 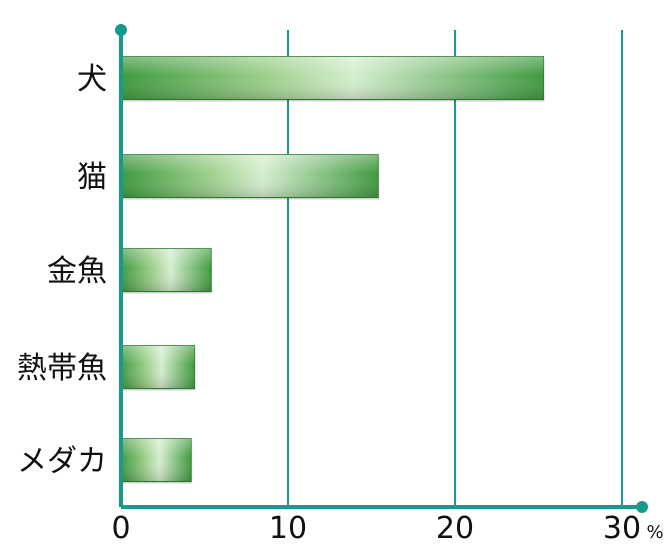 I want to click on category-label: 猫, so click(x=92, y=177).